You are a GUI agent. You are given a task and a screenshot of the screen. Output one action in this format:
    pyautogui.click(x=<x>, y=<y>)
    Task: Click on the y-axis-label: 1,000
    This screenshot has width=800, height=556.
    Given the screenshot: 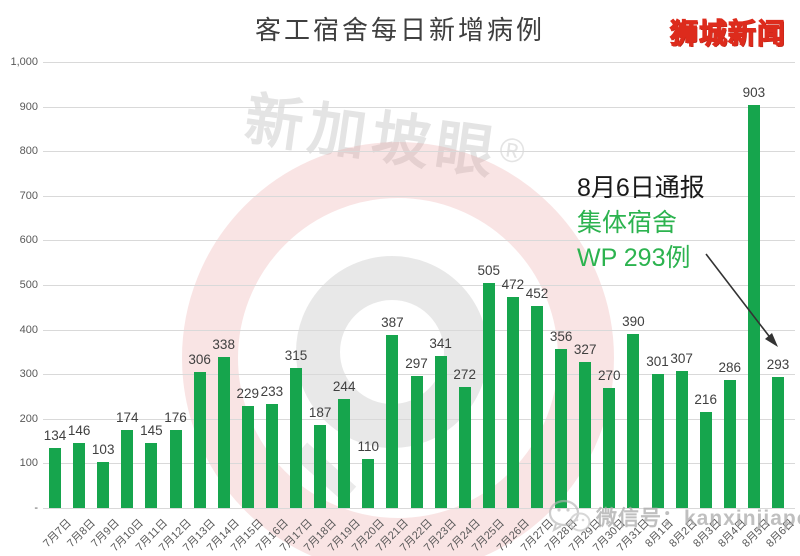 What is the action you would take?
    pyautogui.click(x=24, y=62)
    